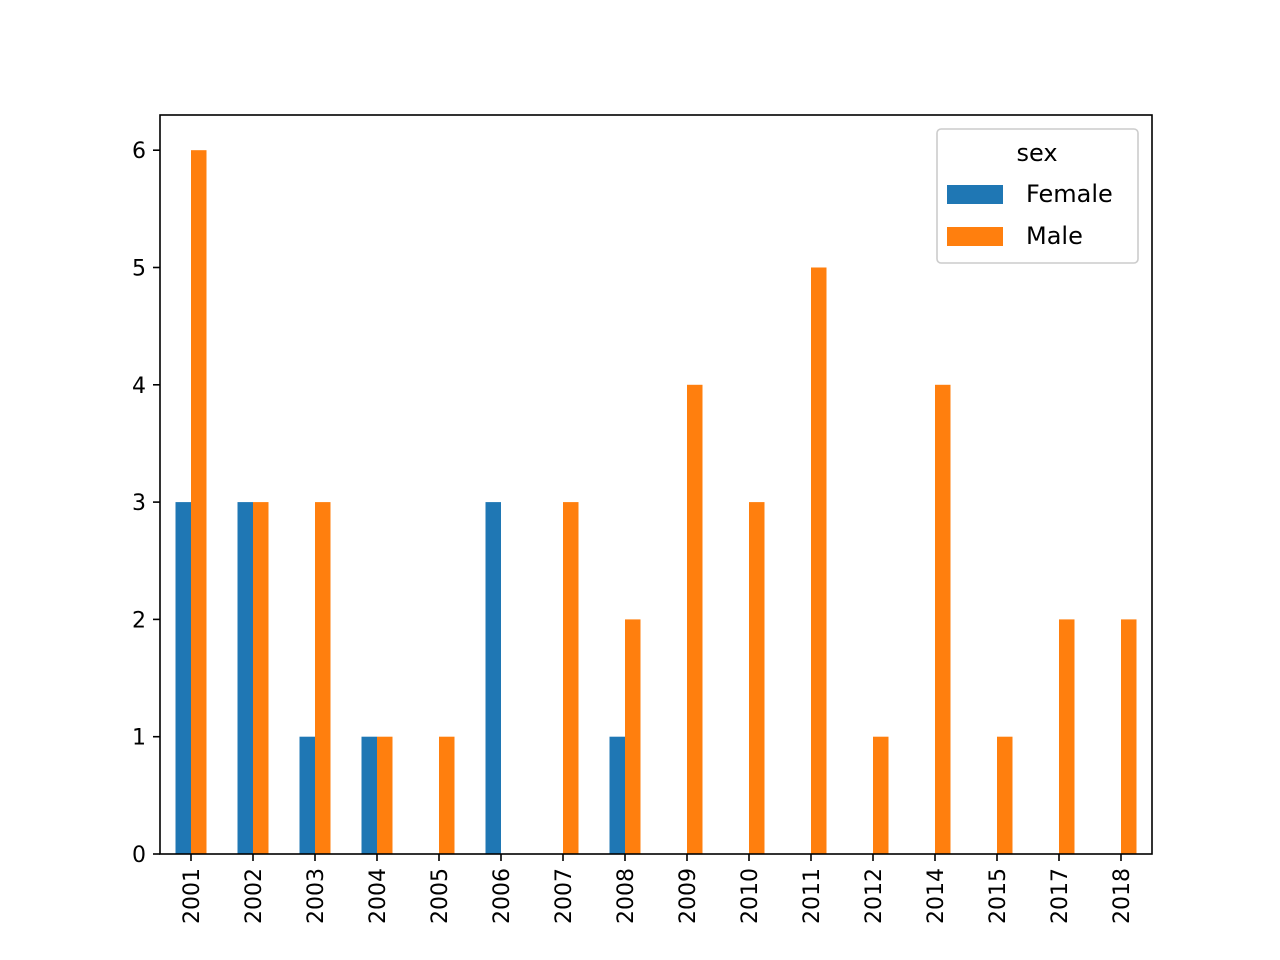 The width and height of the screenshot is (1280, 960). What do you see at coordinates (1054, 236) in the screenshot?
I see `legend-label-male: Male` at bounding box center [1054, 236].